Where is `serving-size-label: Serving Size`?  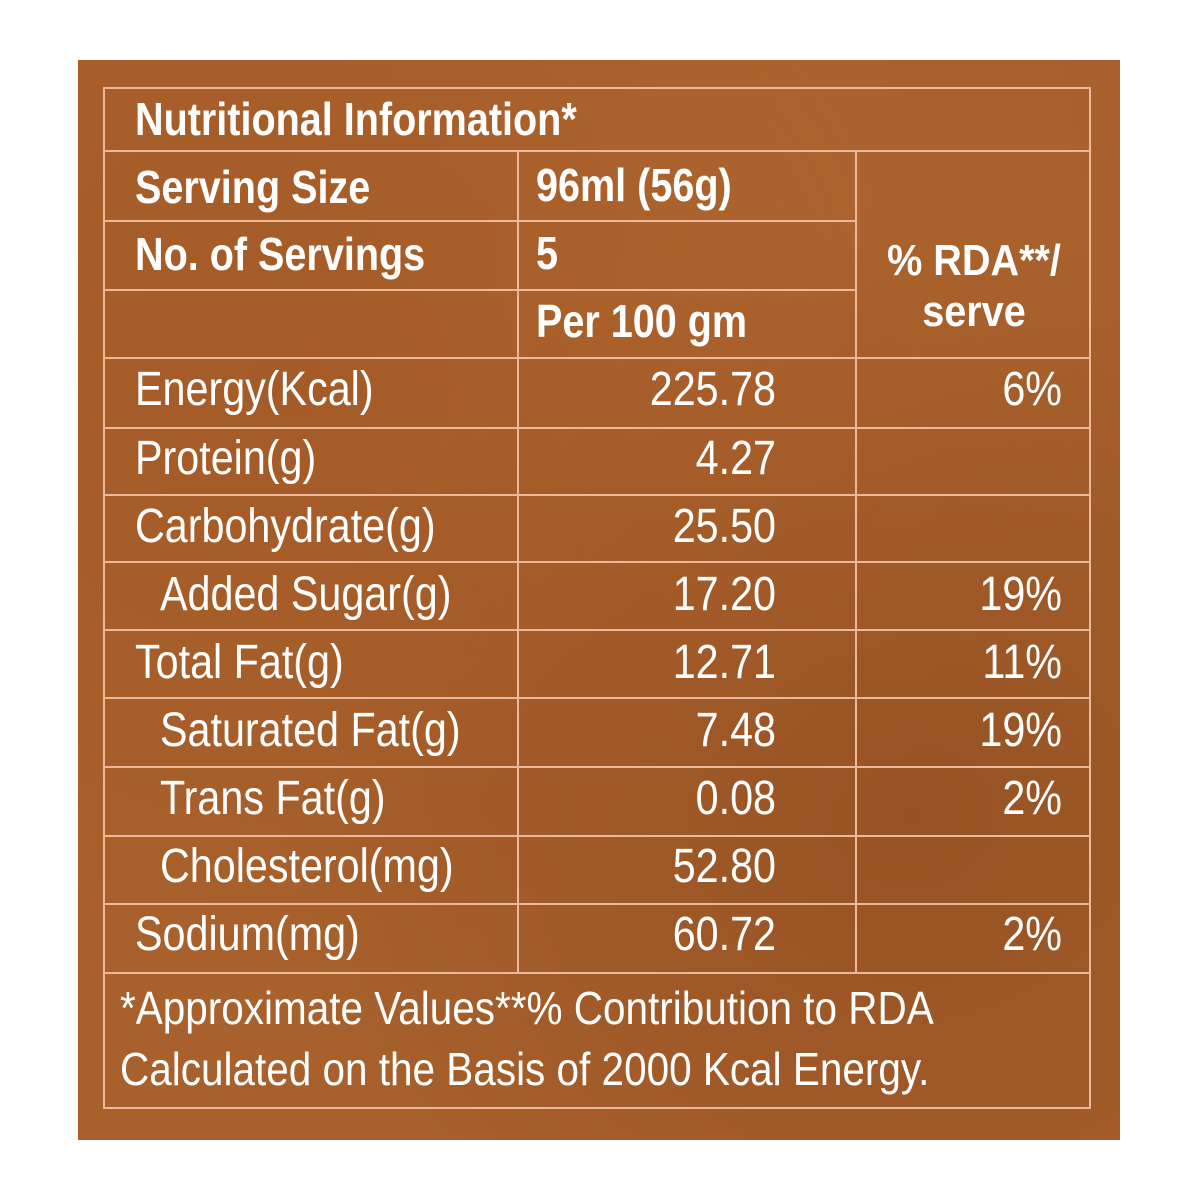
serving-size-label: Serving Size is located at coordinates (253, 187).